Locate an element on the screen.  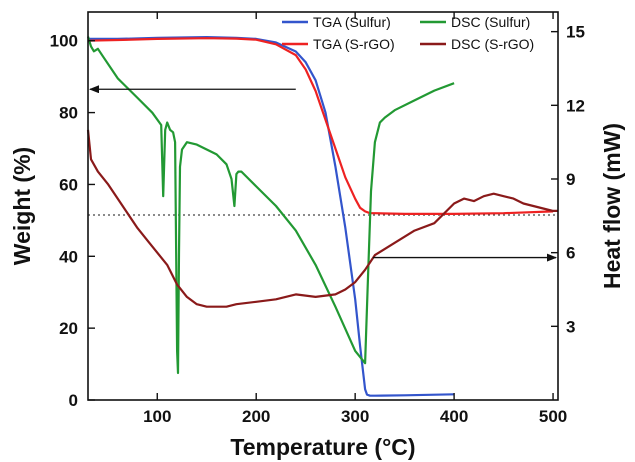
x-axis-title: Temperature (°C) is located at coordinates (322, 447).